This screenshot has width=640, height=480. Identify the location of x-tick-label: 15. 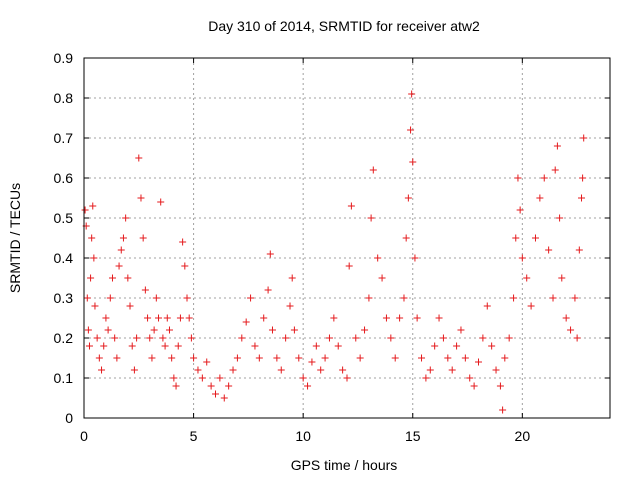
(413, 436).